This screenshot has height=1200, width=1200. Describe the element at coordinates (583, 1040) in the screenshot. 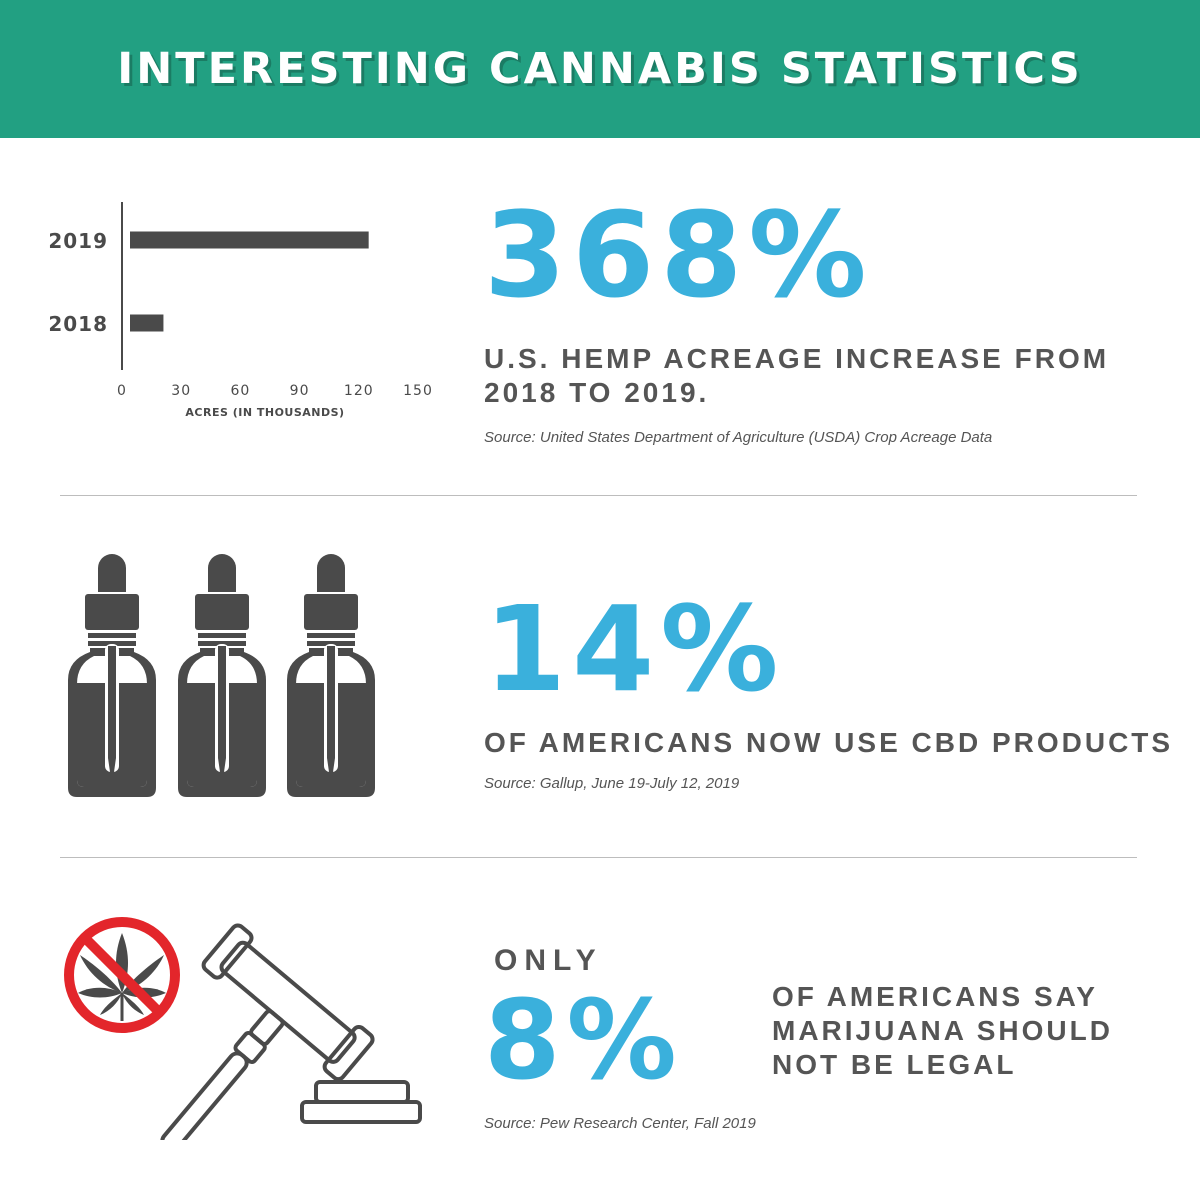

I see `stat-8-percent: 8%` at that location.